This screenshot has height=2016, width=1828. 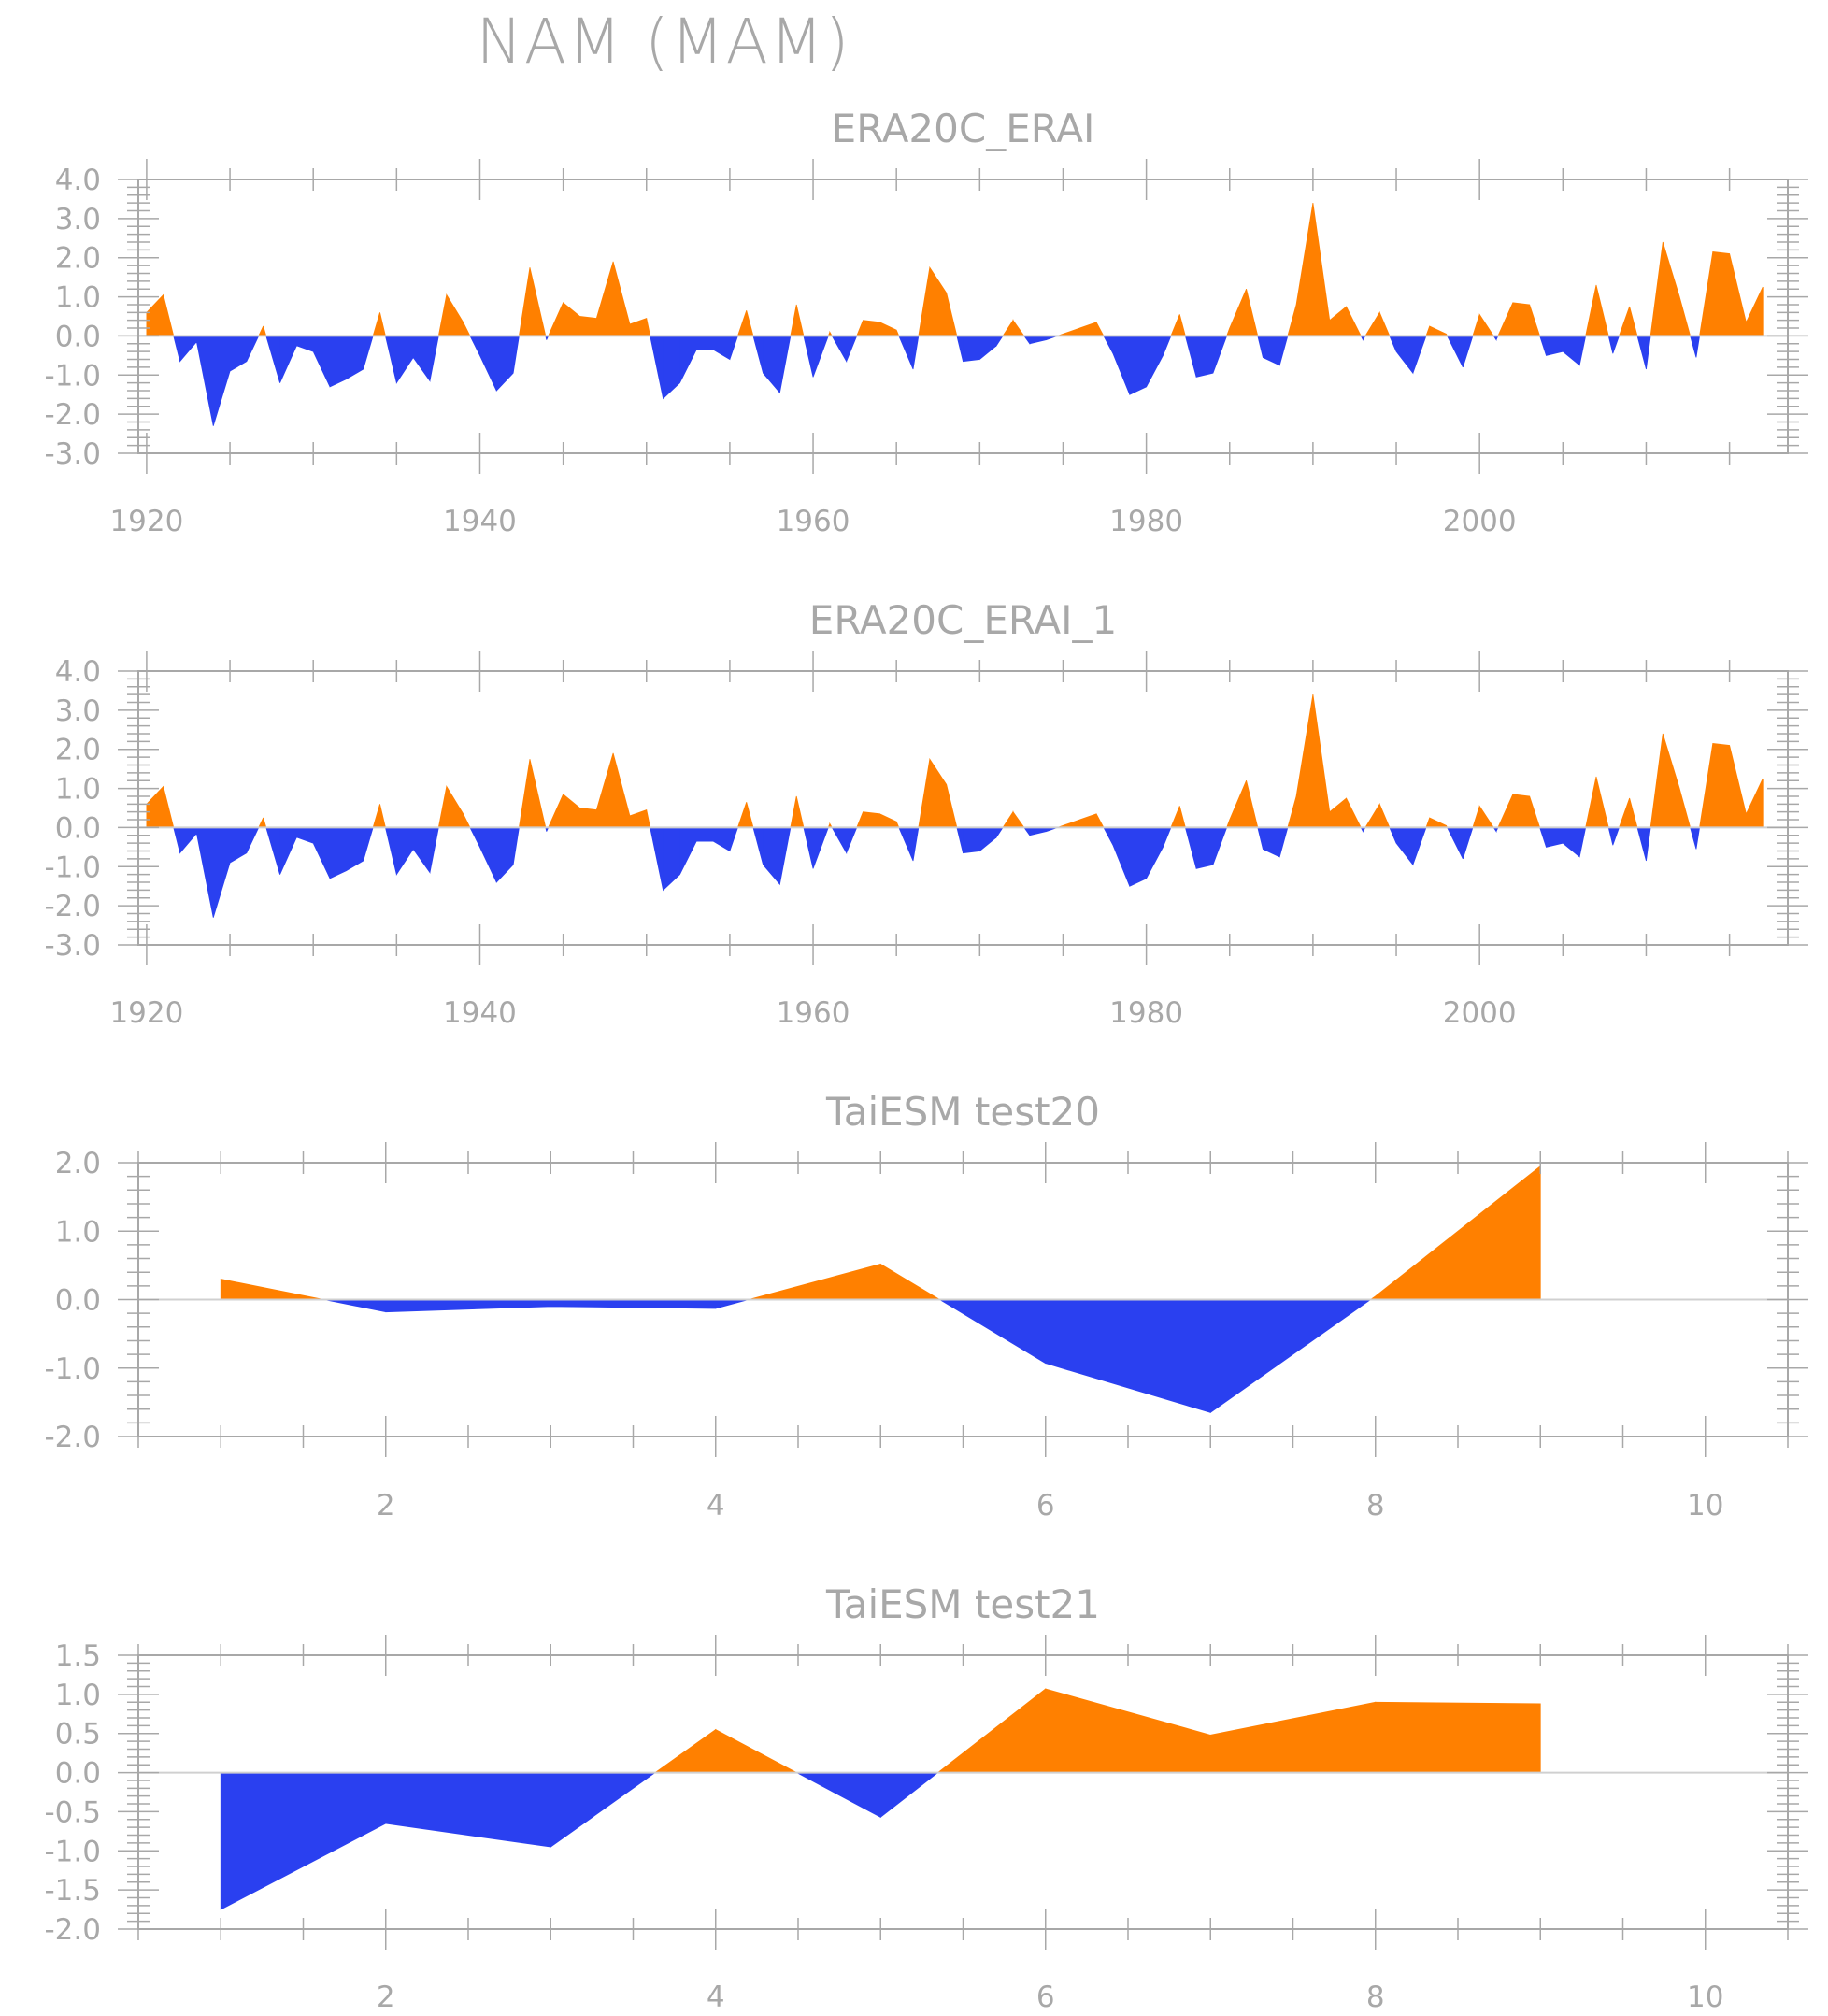 I want to click on y-tick-label: 1.5, so click(x=78, y=1656).